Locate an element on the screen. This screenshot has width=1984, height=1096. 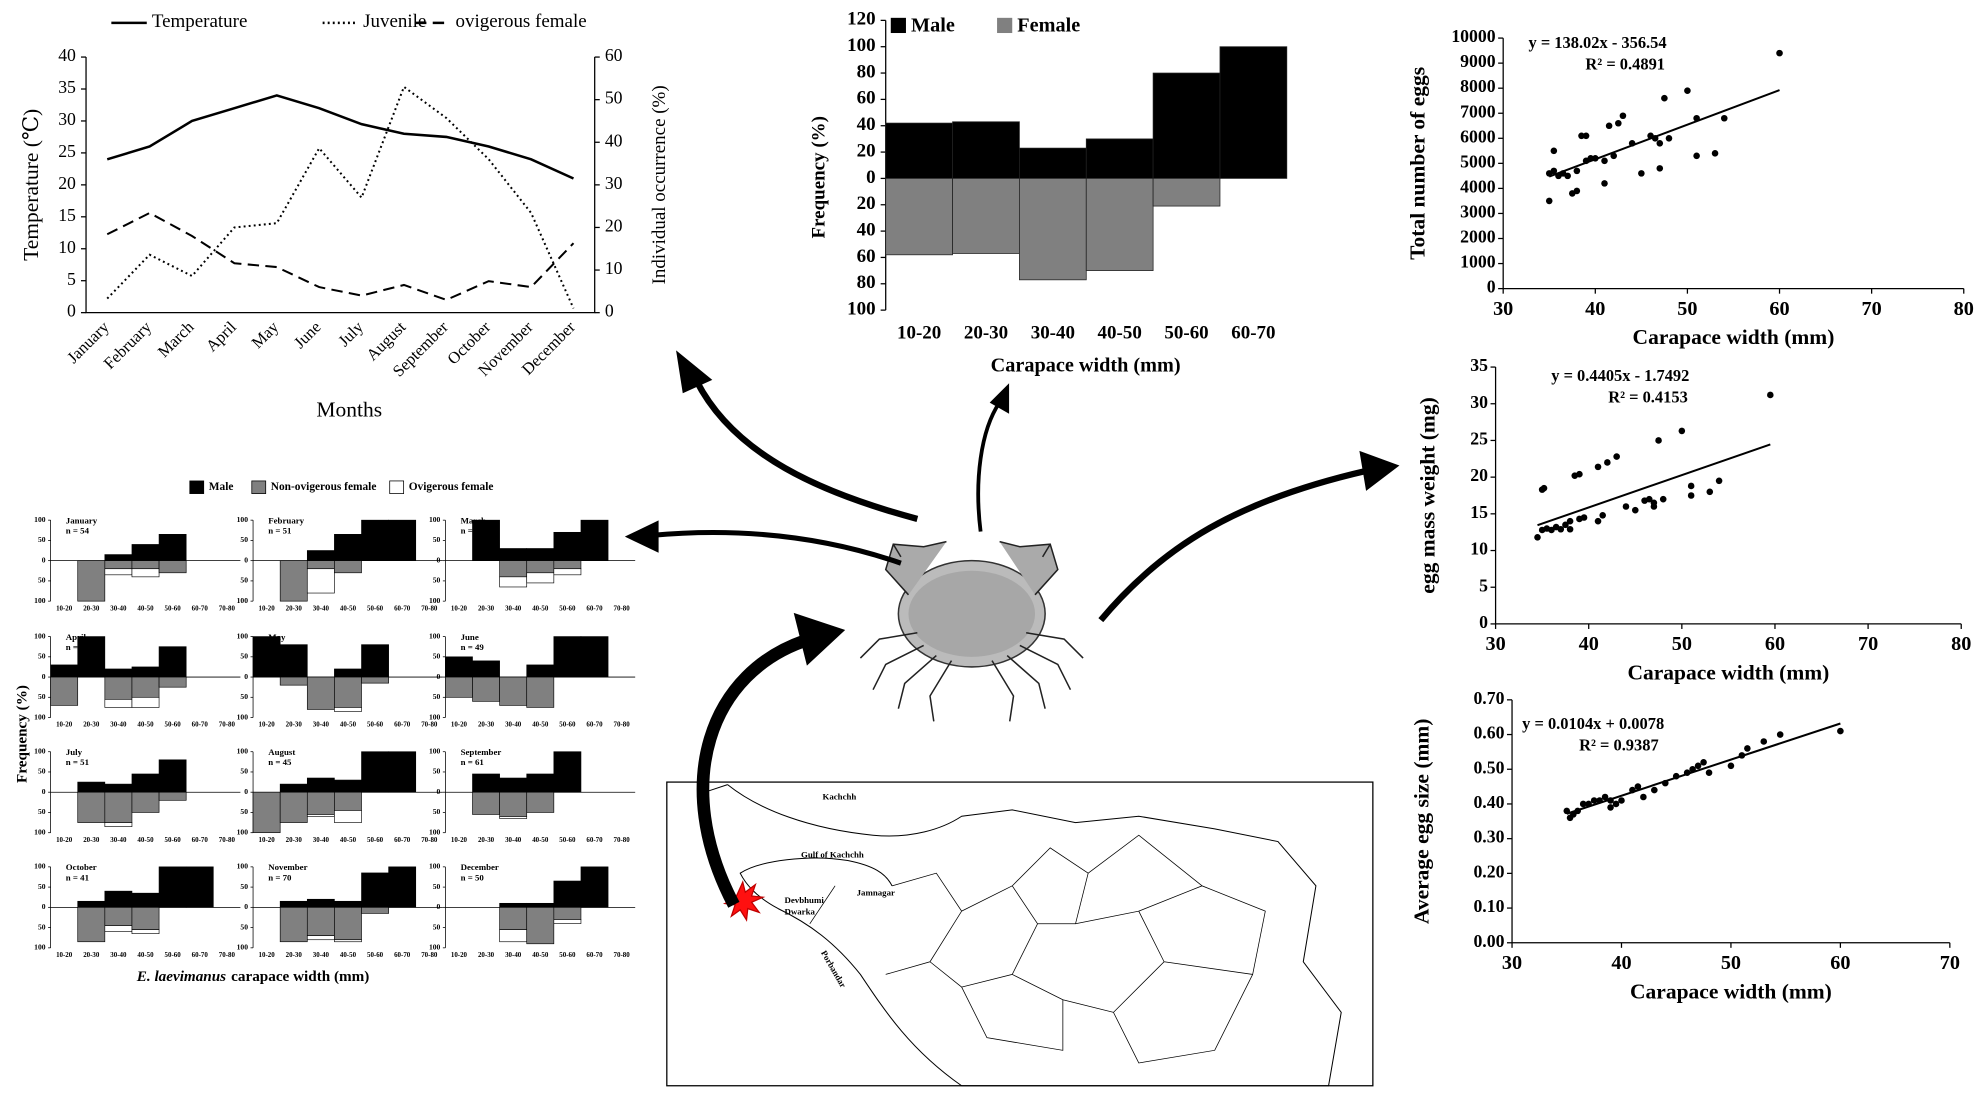
arrowhead is located at coordinates (819, 639).